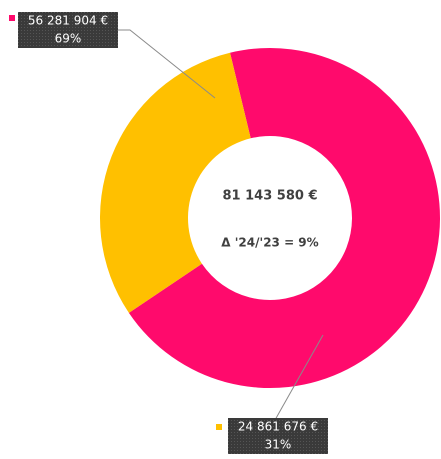 Image resolution: width=441 pixels, height=459 pixels. I want to click on value-label: 56 281 904 €, so click(68, 21).